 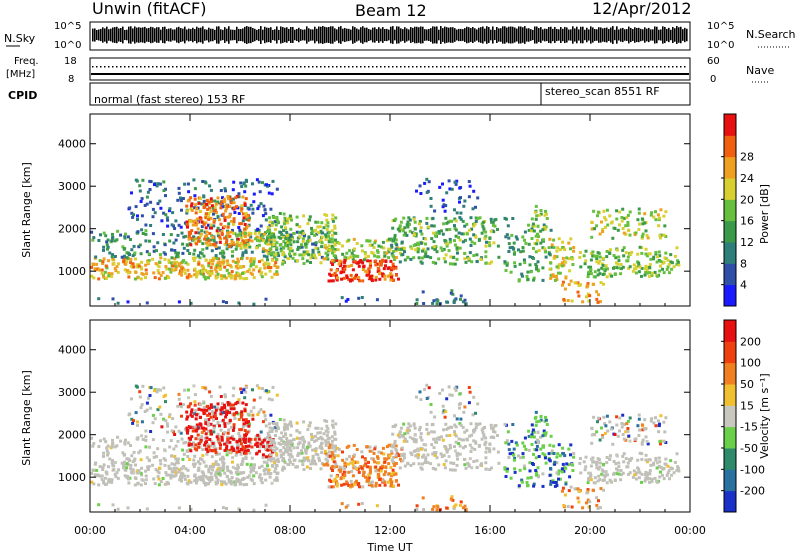 I want to click on freq-label-2: [MHz], so click(x=20, y=74).